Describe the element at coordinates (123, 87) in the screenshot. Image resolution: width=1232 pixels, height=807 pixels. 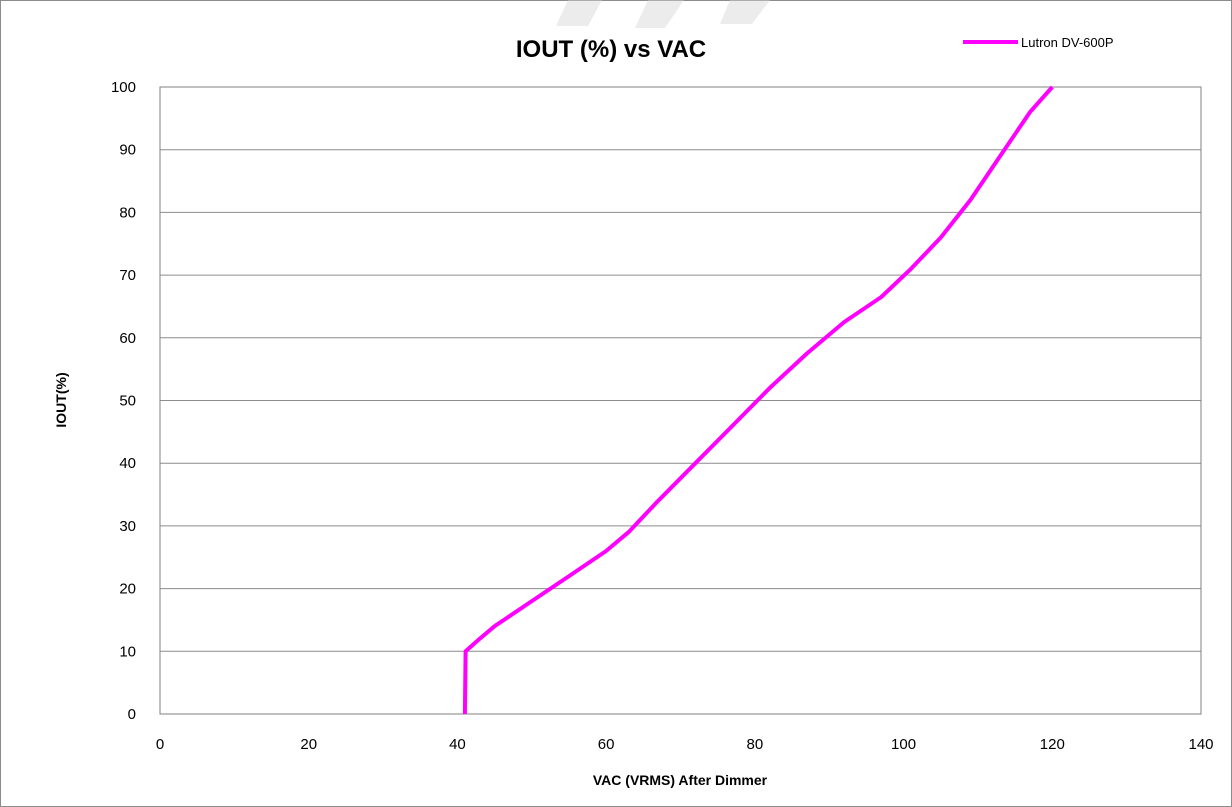
I see `y-tick-label: 100` at that location.